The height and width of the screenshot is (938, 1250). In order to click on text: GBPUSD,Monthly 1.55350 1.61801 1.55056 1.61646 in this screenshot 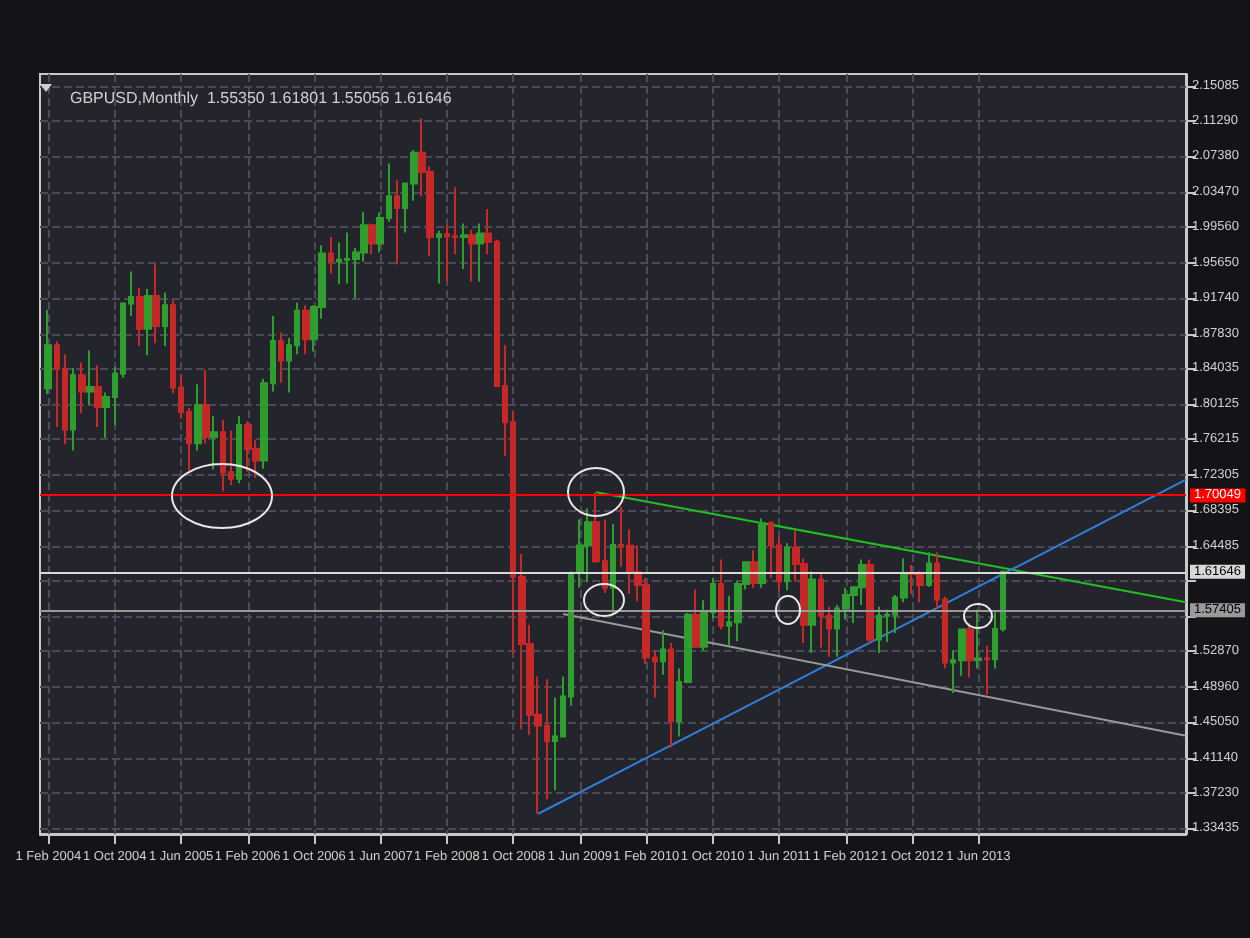, I will do `click(261, 98)`.